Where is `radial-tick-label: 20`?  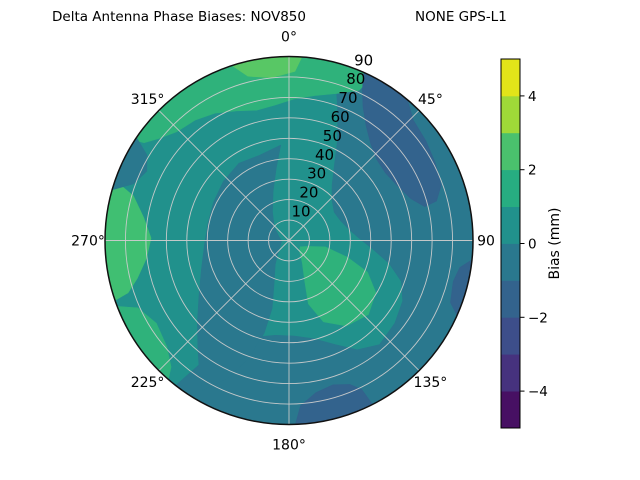
radial-tick-label: 20 is located at coordinates (308, 193).